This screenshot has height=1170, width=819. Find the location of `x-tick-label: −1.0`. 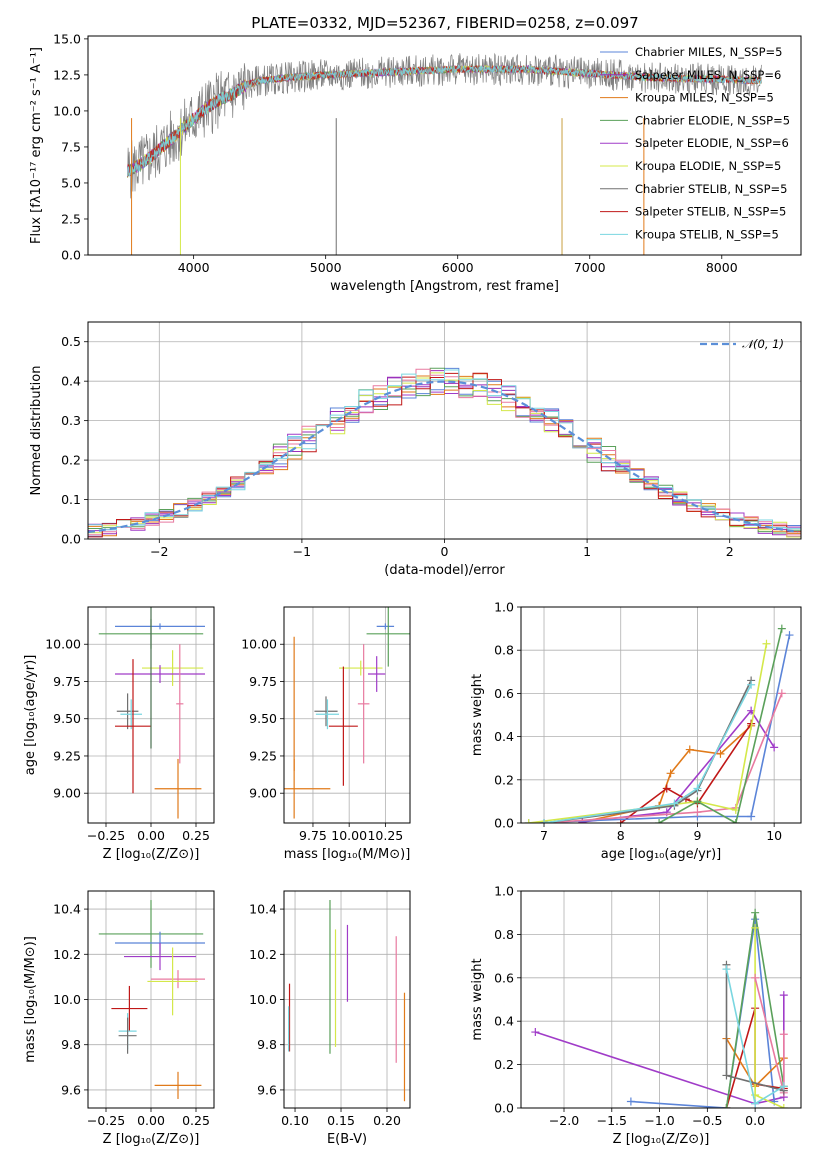

x-tick-label: −1.0 is located at coordinates (659, 1120).